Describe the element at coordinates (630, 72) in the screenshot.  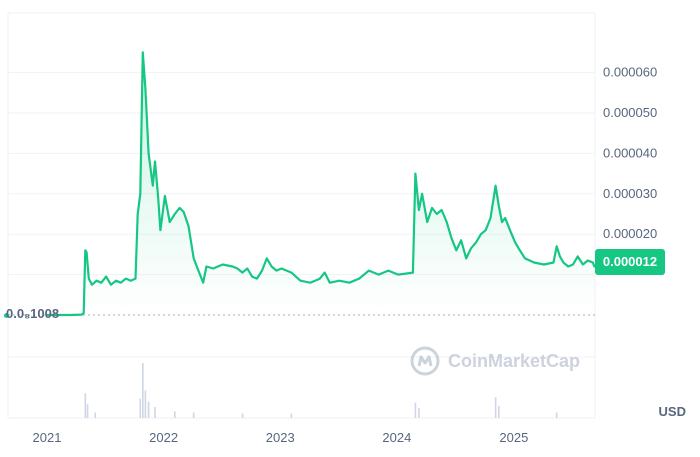
I see `y-tick-label: 0.000060` at that location.